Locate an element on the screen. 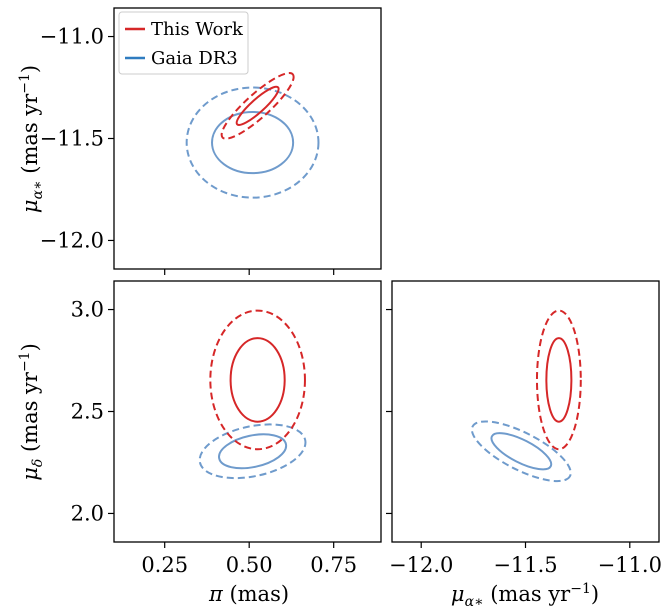 This screenshot has width=663, height=610. ellipse-pmra-vs-plx-this_work-inner is located at coordinates (257, 105).